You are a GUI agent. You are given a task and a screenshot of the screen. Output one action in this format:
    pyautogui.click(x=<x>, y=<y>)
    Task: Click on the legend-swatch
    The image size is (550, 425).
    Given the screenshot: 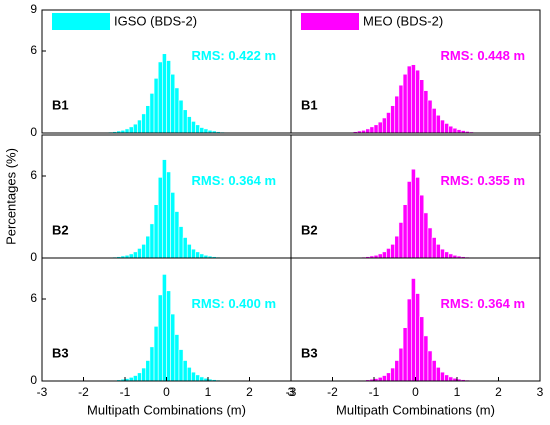 What is the action you would take?
    pyautogui.click(x=330, y=21)
    